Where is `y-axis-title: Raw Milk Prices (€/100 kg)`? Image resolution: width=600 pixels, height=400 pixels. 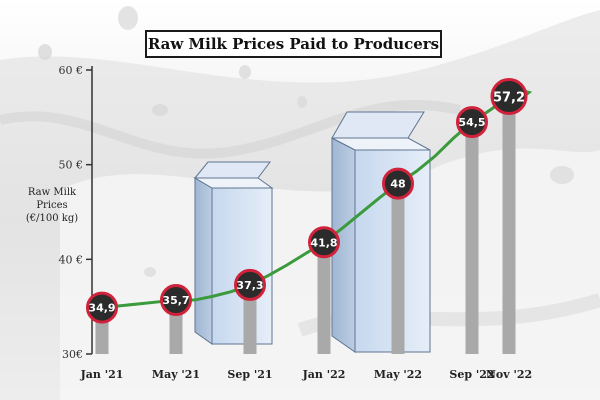 y-axis-title: Raw Milk Prices (€/100 kg) is located at coordinates (52, 205).